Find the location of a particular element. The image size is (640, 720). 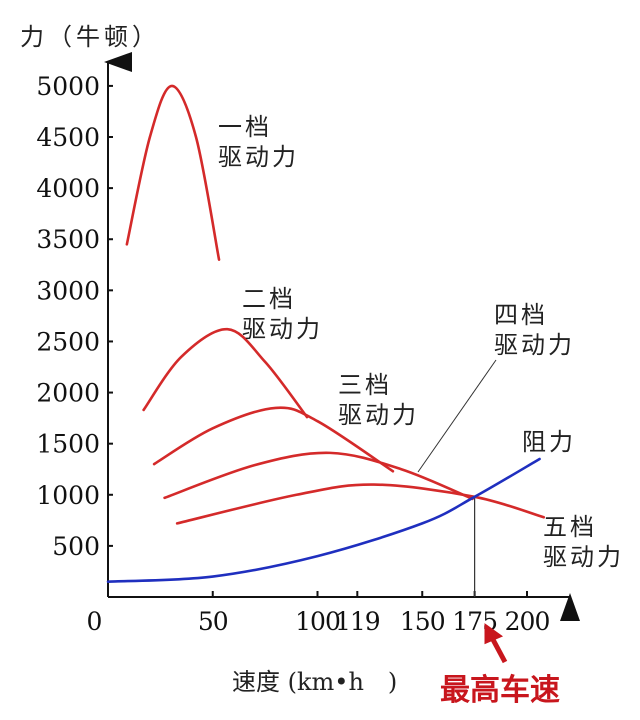

y-tick-label: 4000 is located at coordinates (68, 188).